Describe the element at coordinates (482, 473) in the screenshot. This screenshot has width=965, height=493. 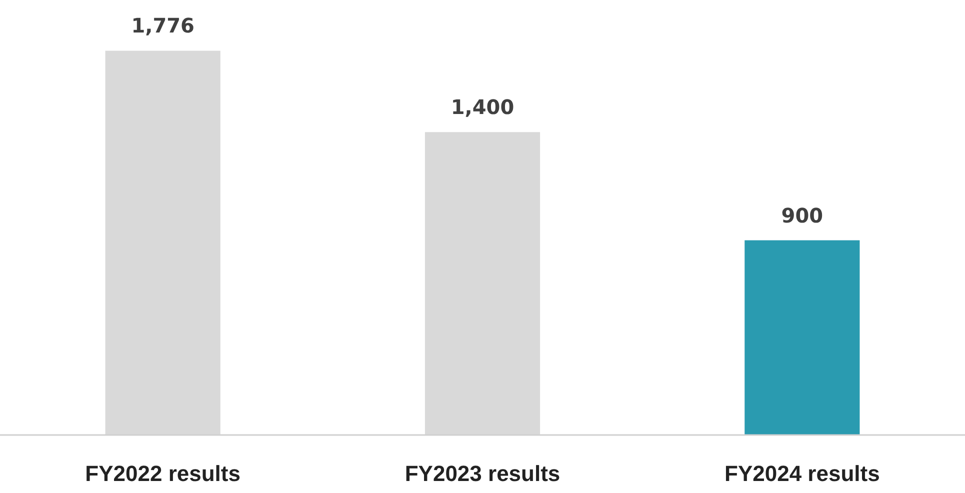
I see `x-tick-label: FY2023 results` at that location.